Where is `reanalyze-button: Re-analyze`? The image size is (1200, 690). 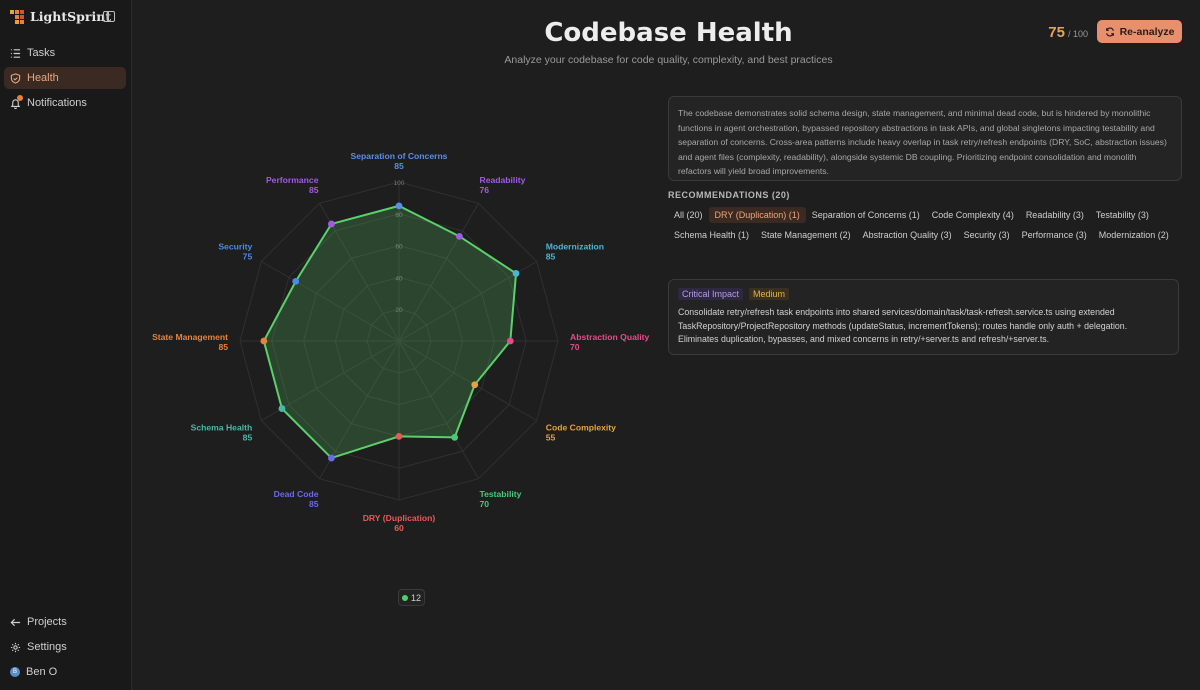
reanalyze-button: Re-analyze is located at coordinates (1139, 31).